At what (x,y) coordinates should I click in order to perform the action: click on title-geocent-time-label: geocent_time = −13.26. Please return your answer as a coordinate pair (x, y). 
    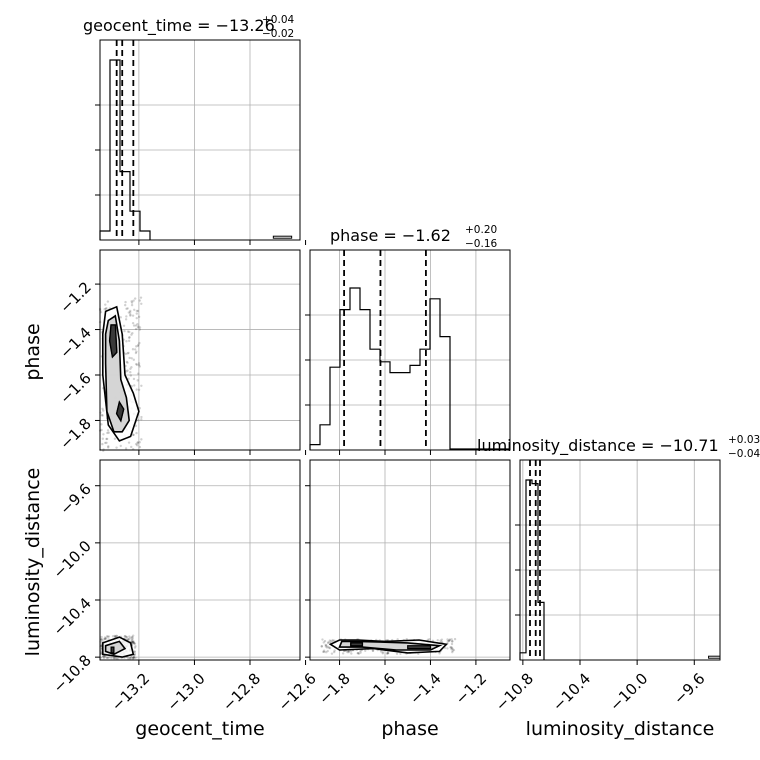
    Looking at the image, I should click on (179, 26).